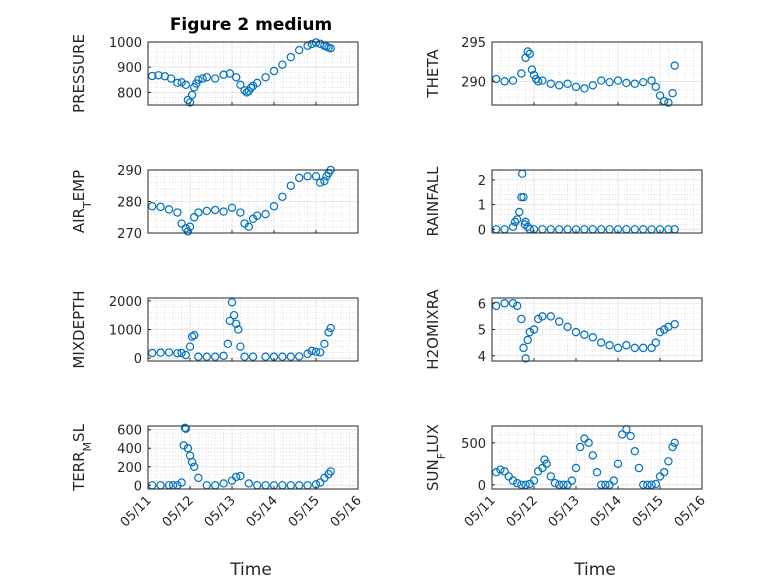 The image size is (778, 583). Describe the element at coordinates (436, 457) in the screenshot. I see `y-axis-label: SUNFLUX` at that location.